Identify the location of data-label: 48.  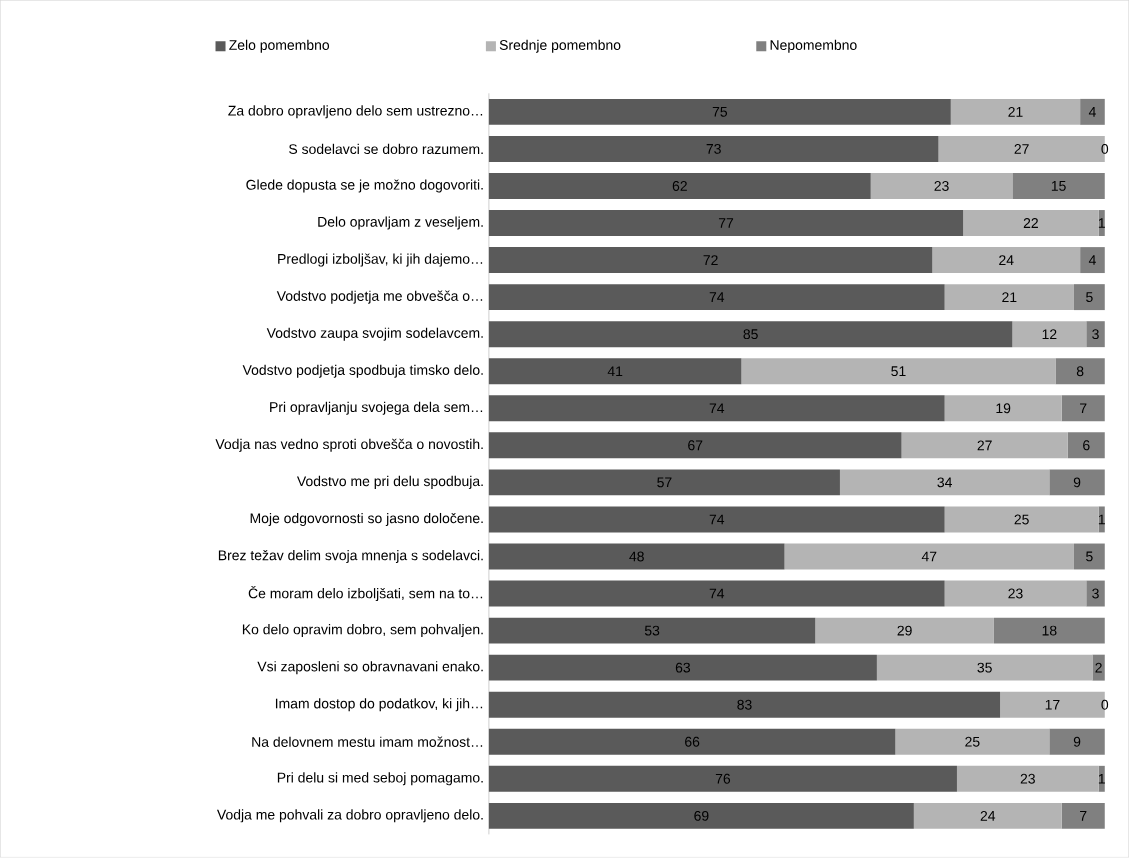
(636, 556).